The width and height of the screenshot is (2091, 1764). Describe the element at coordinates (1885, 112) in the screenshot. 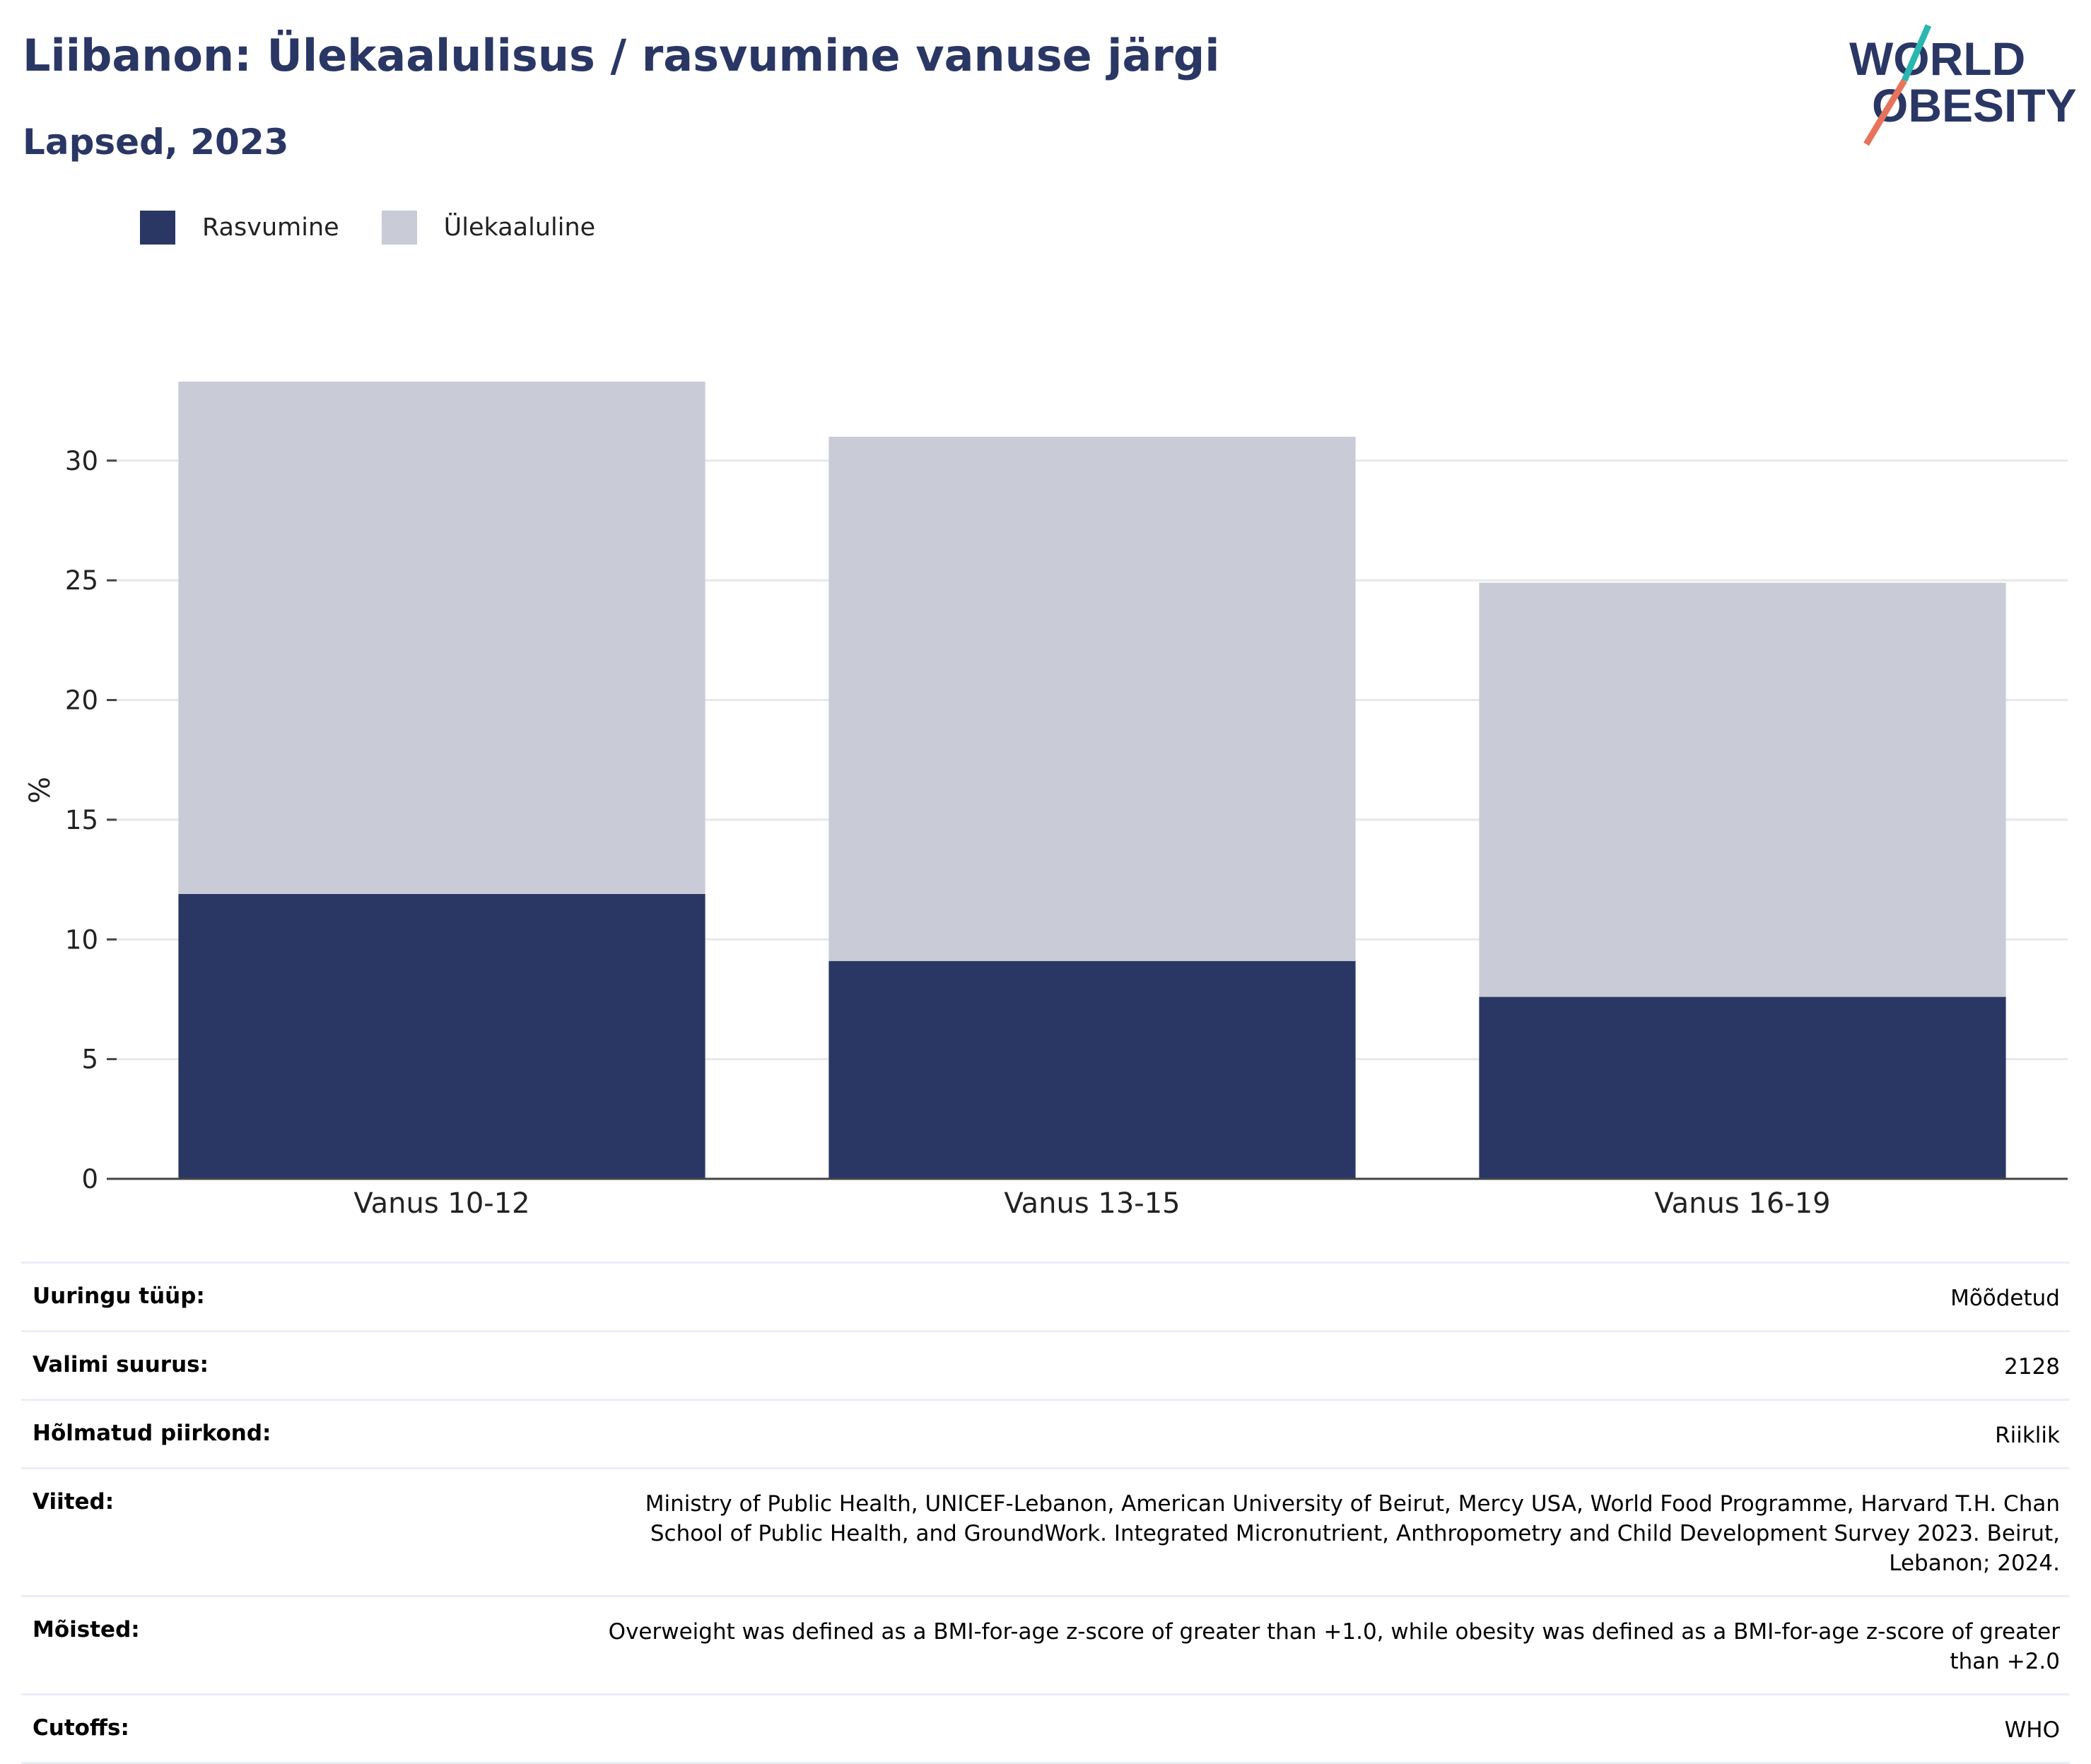

I see `logo-slash-coral` at that location.